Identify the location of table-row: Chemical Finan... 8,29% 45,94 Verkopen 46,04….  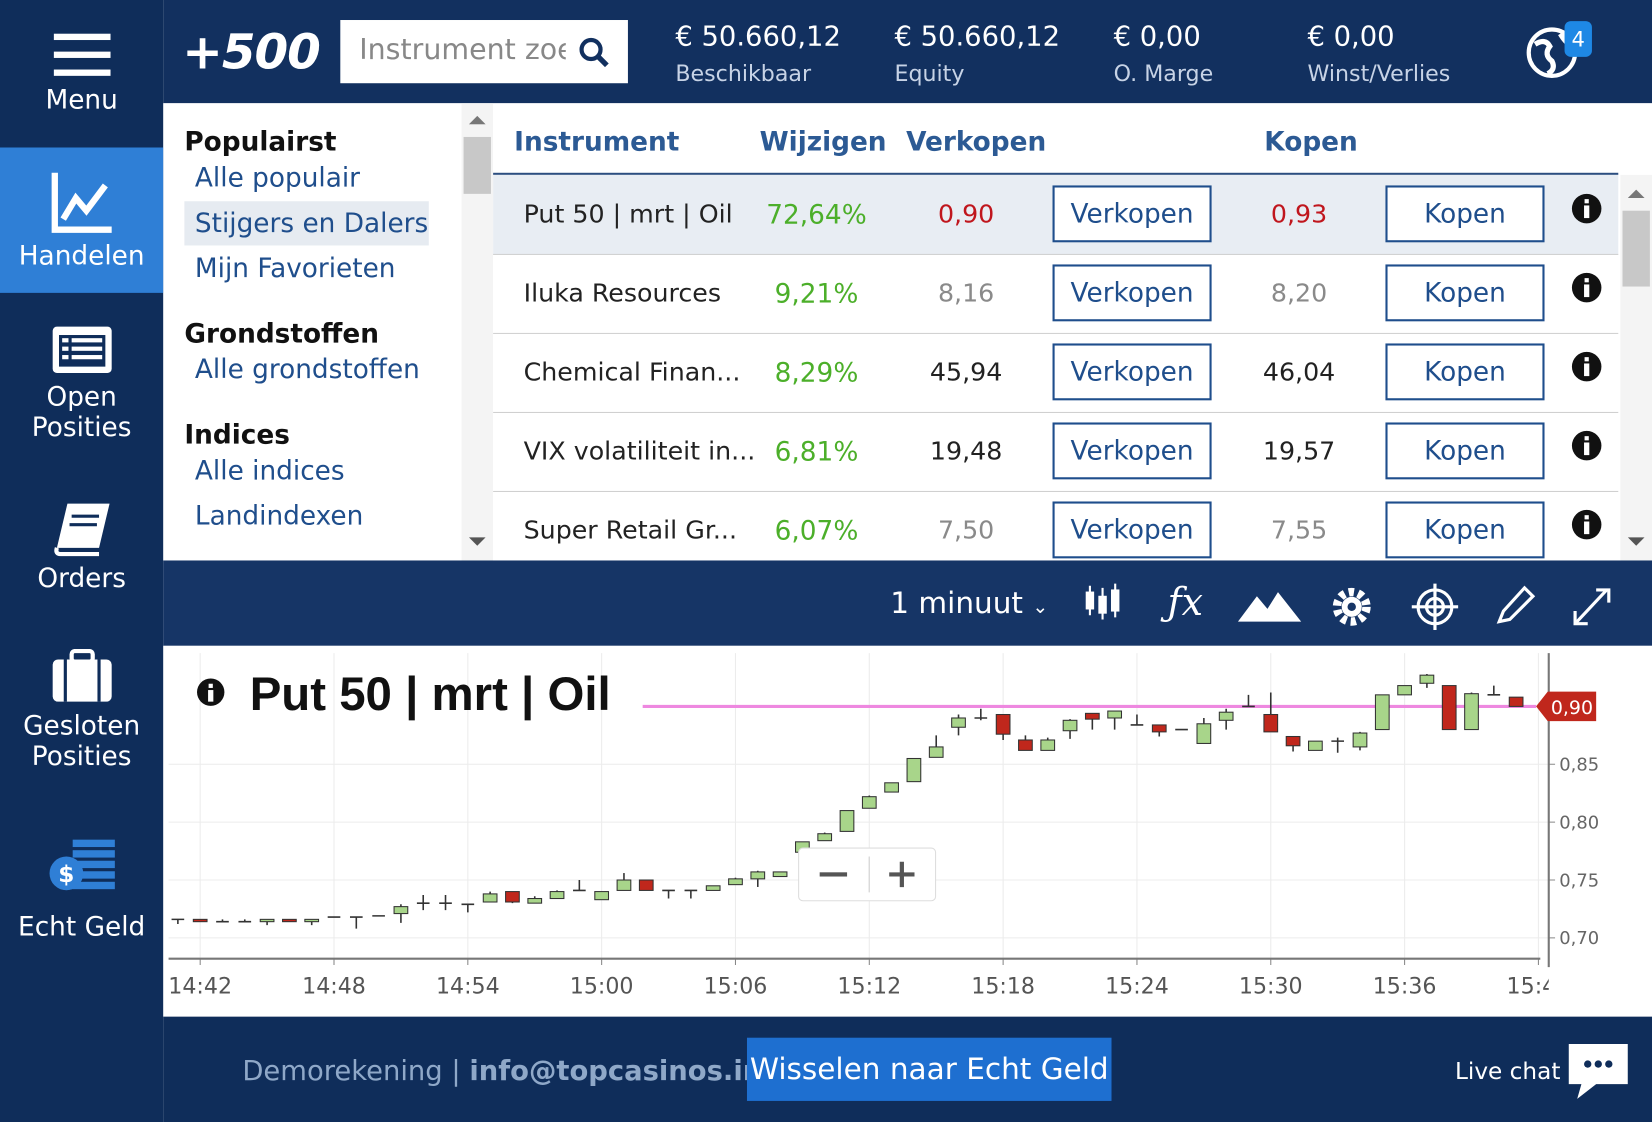
(1056, 373).